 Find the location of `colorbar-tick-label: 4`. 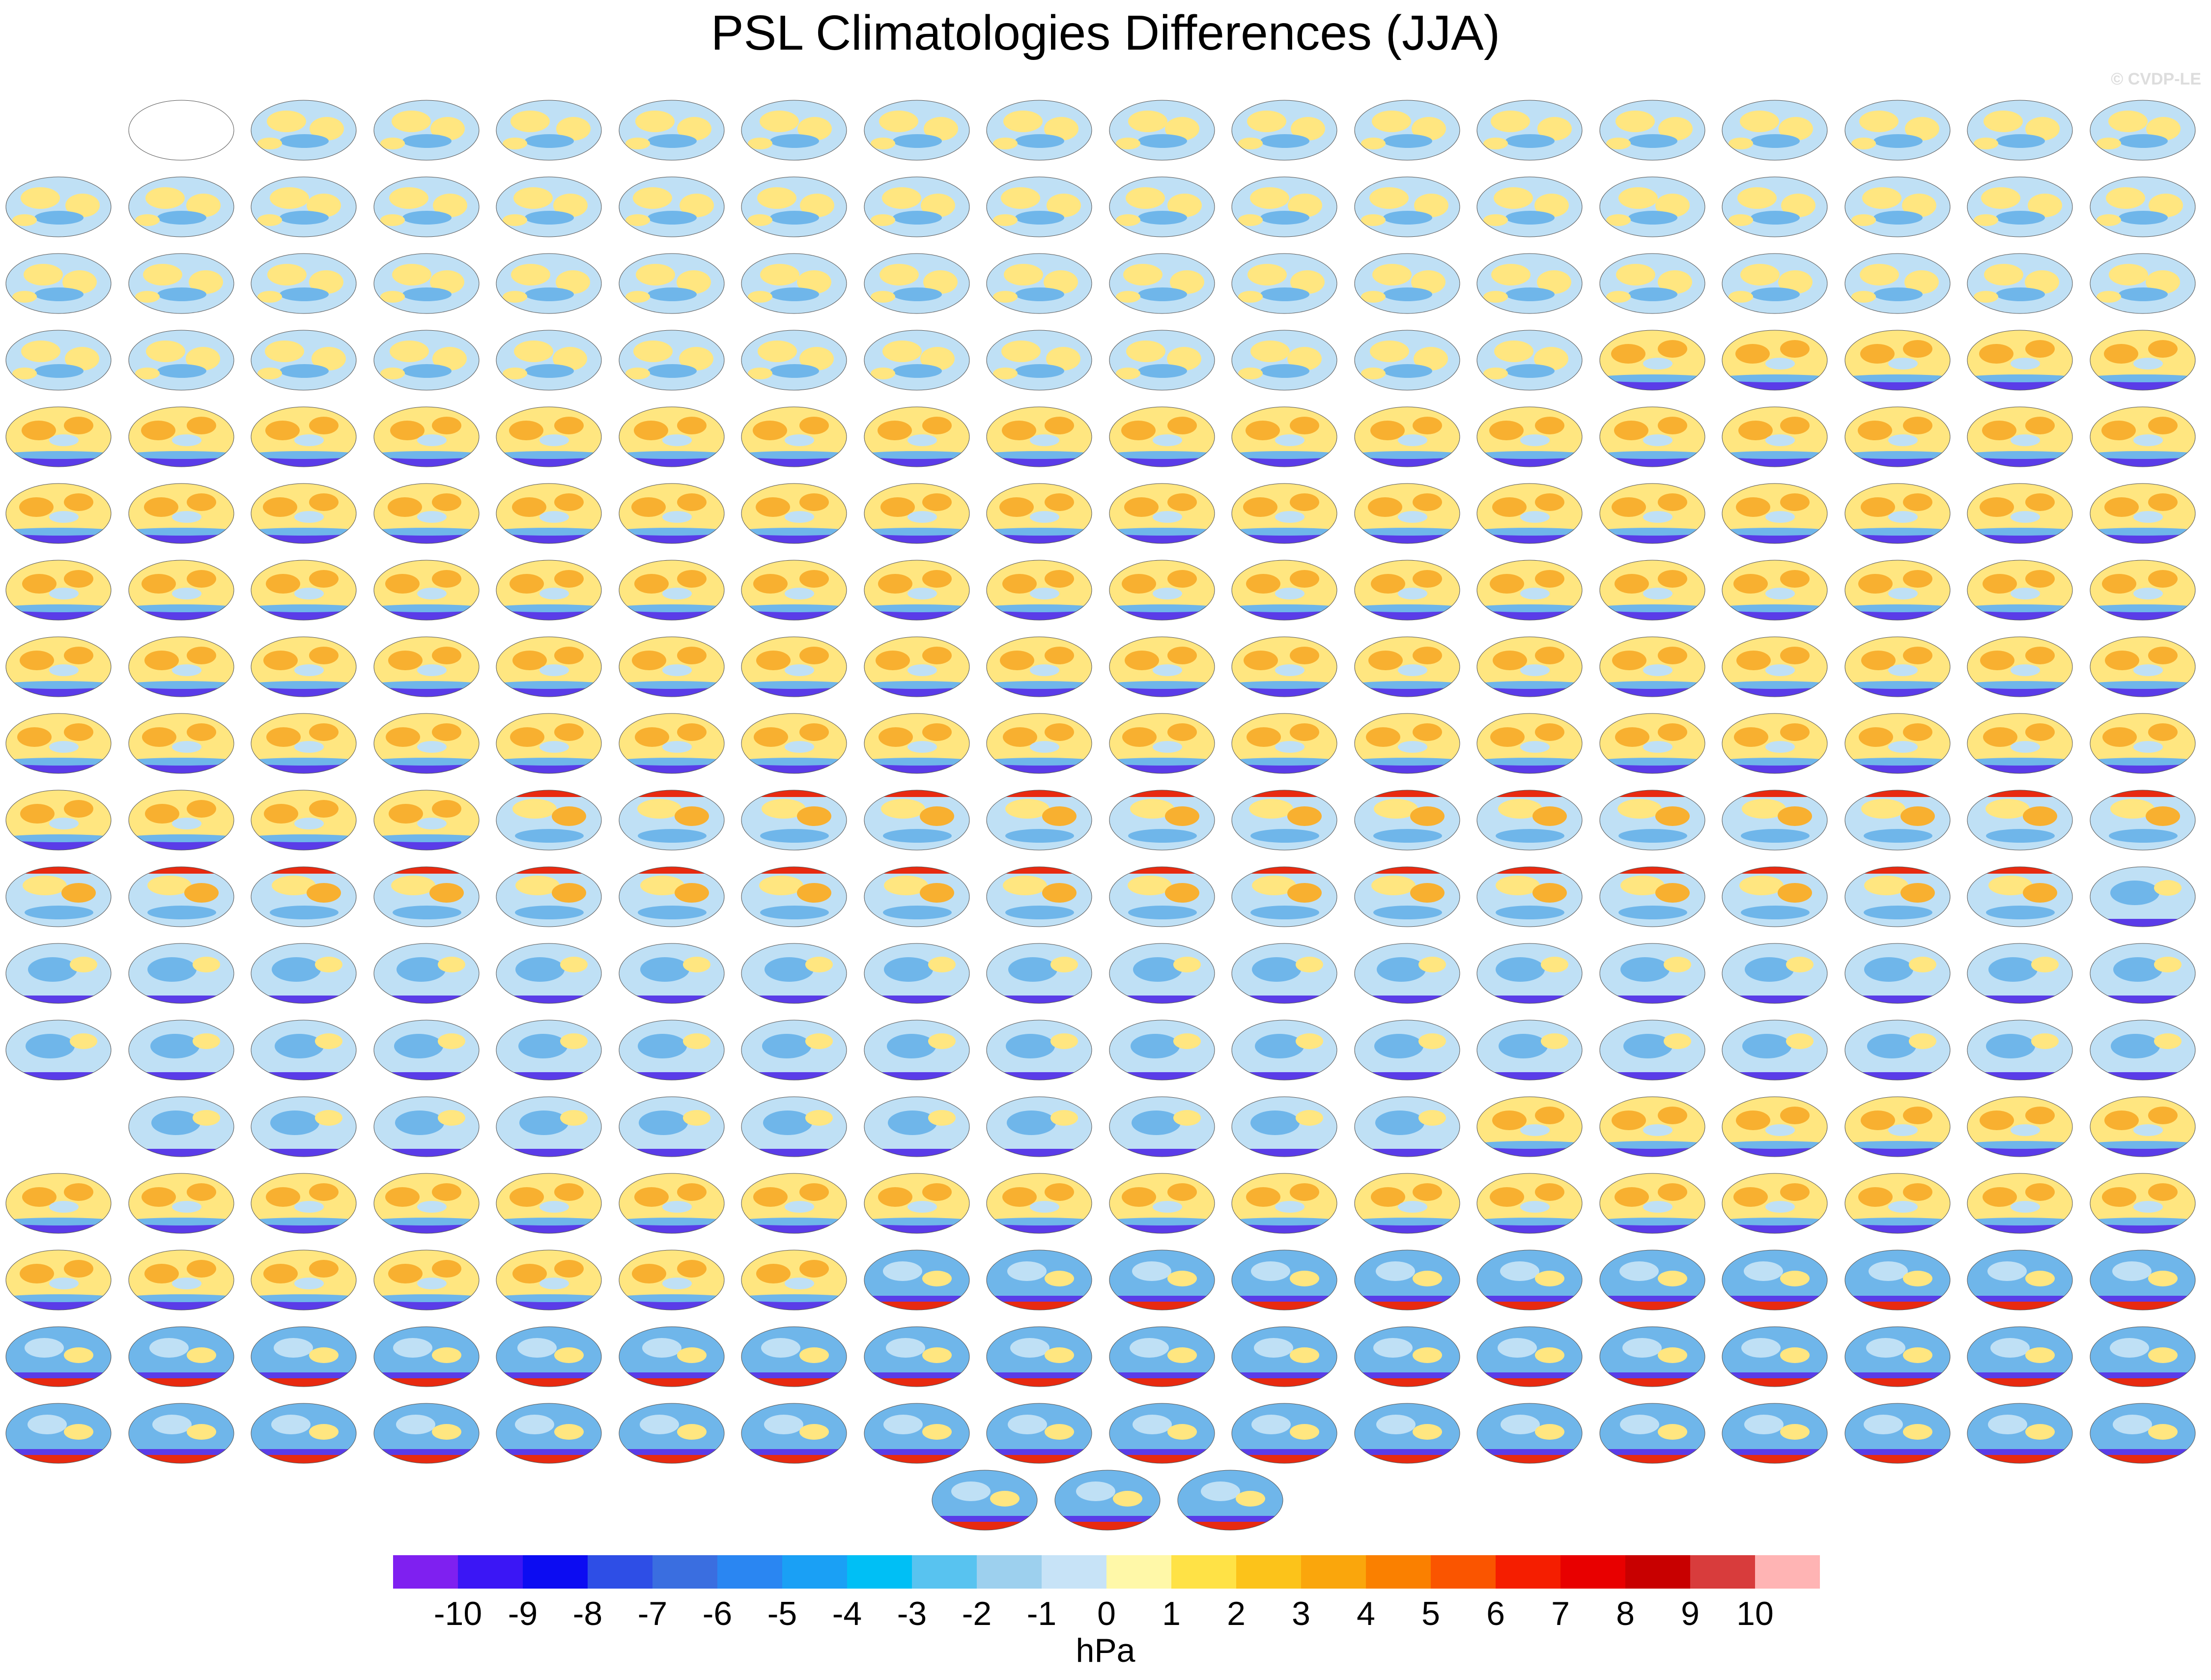

colorbar-tick-label: 4 is located at coordinates (1366, 1614).